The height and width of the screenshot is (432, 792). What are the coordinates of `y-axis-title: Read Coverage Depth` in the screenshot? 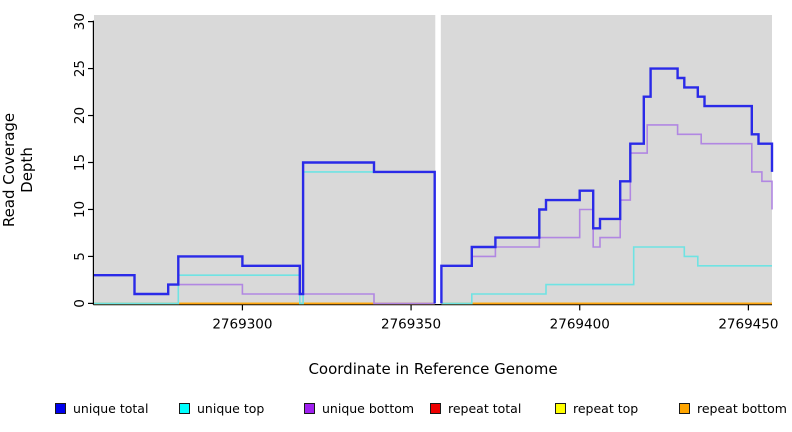 It's located at (18, 170).